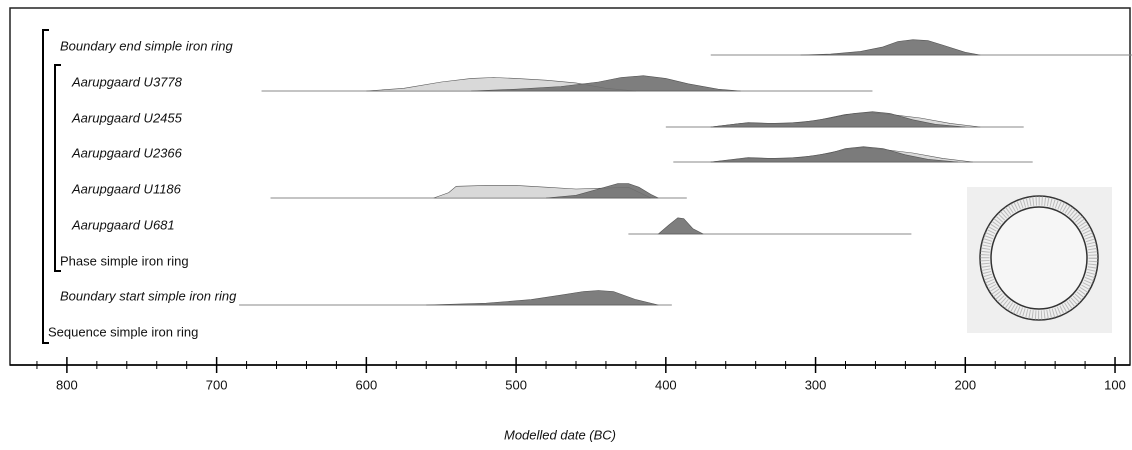 This screenshot has width=1132, height=450. Describe the element at coordinates (146, 45) in the screenshot. I see `row-label: Boundary end simple iron ring` at that location.